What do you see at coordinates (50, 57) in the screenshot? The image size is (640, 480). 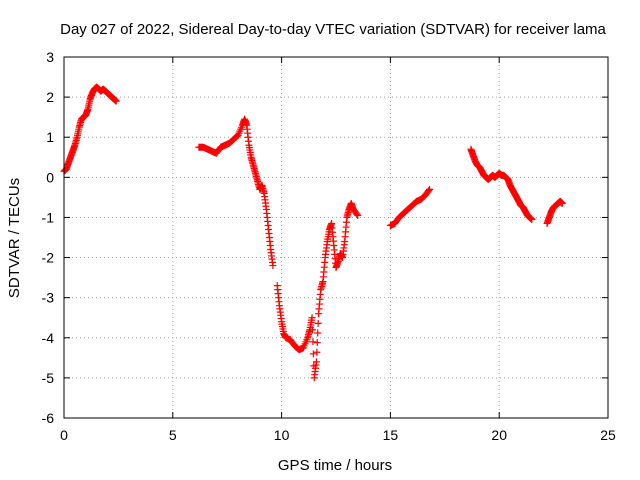 I see `y-tick-label: 3` at bounding box center [50, 57].